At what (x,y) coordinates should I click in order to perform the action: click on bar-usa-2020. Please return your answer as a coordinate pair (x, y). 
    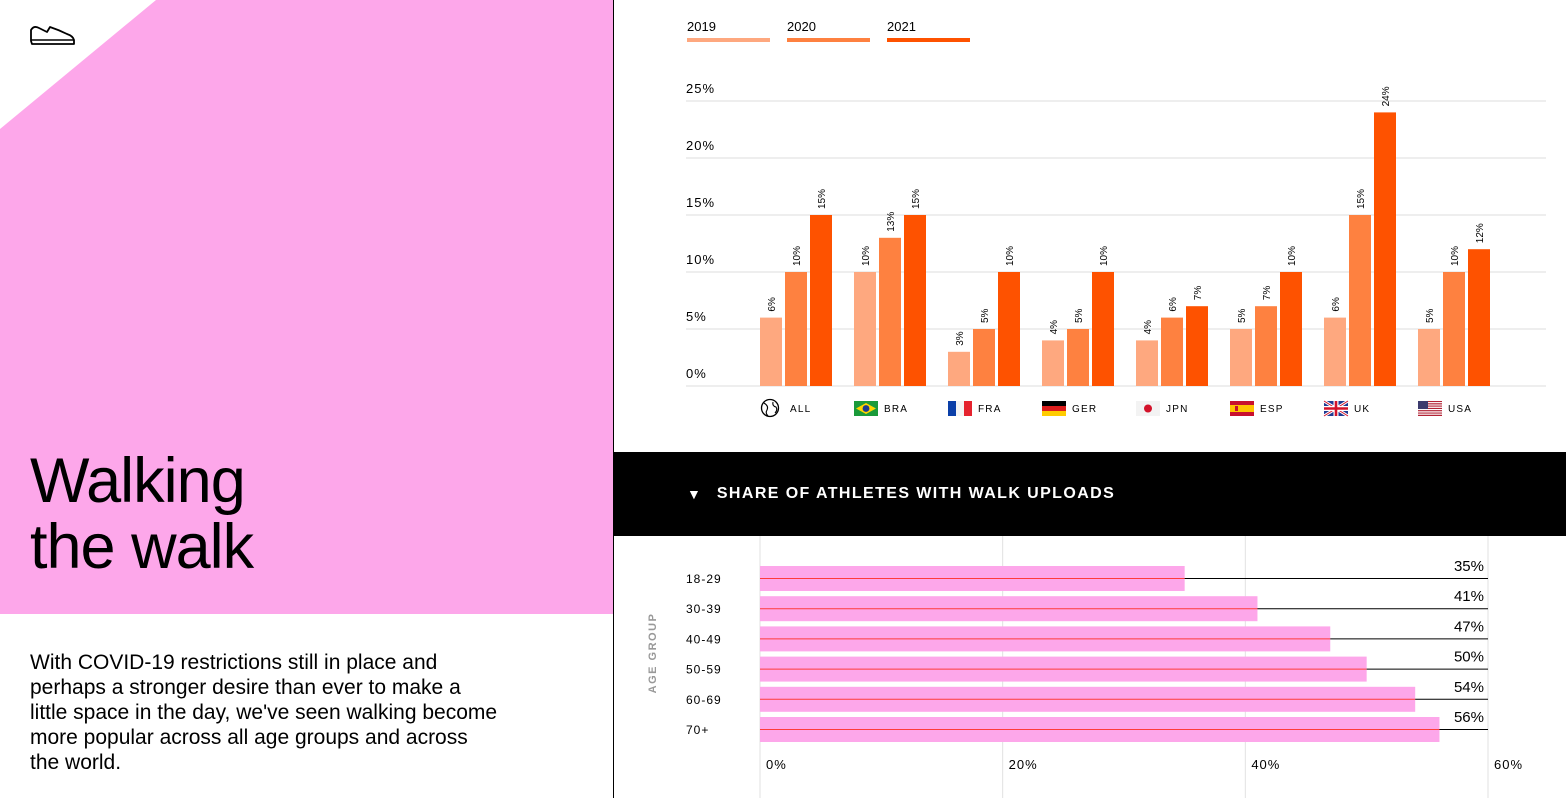
    Looking at the image, I should click on (1454, 329).